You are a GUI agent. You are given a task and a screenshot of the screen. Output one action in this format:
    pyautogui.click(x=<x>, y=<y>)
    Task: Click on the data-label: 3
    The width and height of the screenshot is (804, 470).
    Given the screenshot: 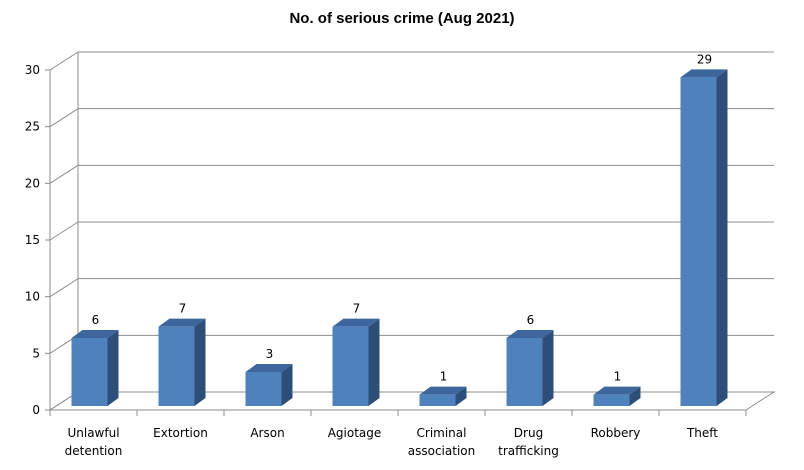 What is the action you would take?
    pyautogui.click(x=270, y=354)
    